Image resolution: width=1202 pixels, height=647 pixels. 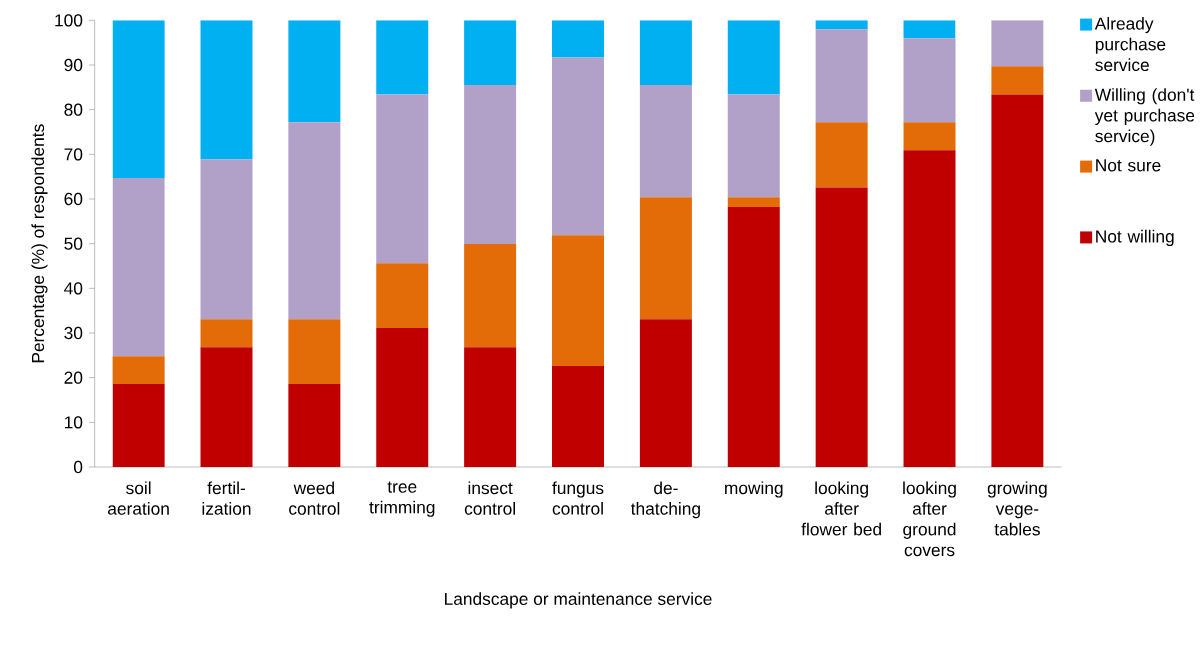 I want to click on y-tick-label: 70, so click(x=73, y=154).